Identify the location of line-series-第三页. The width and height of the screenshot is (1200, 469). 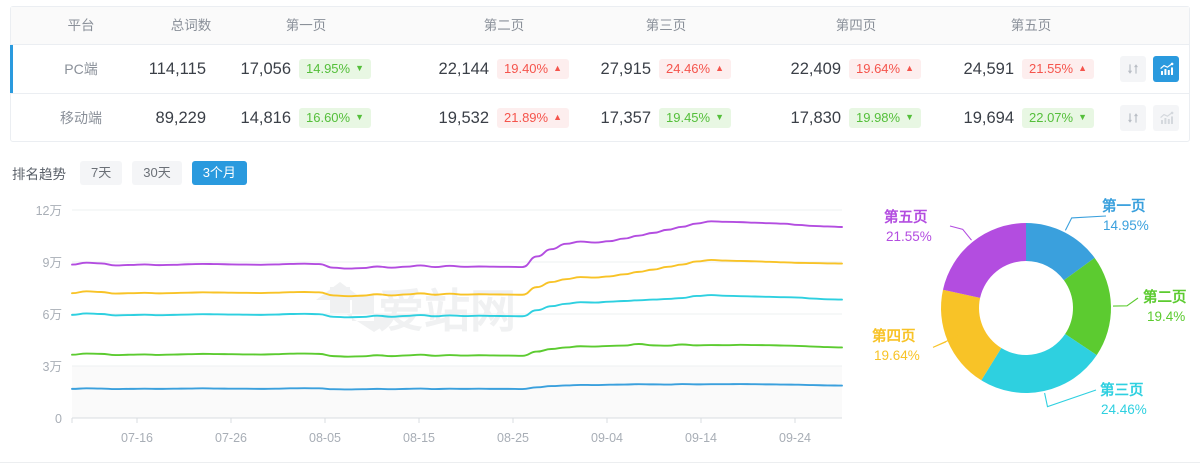
(457, 306).